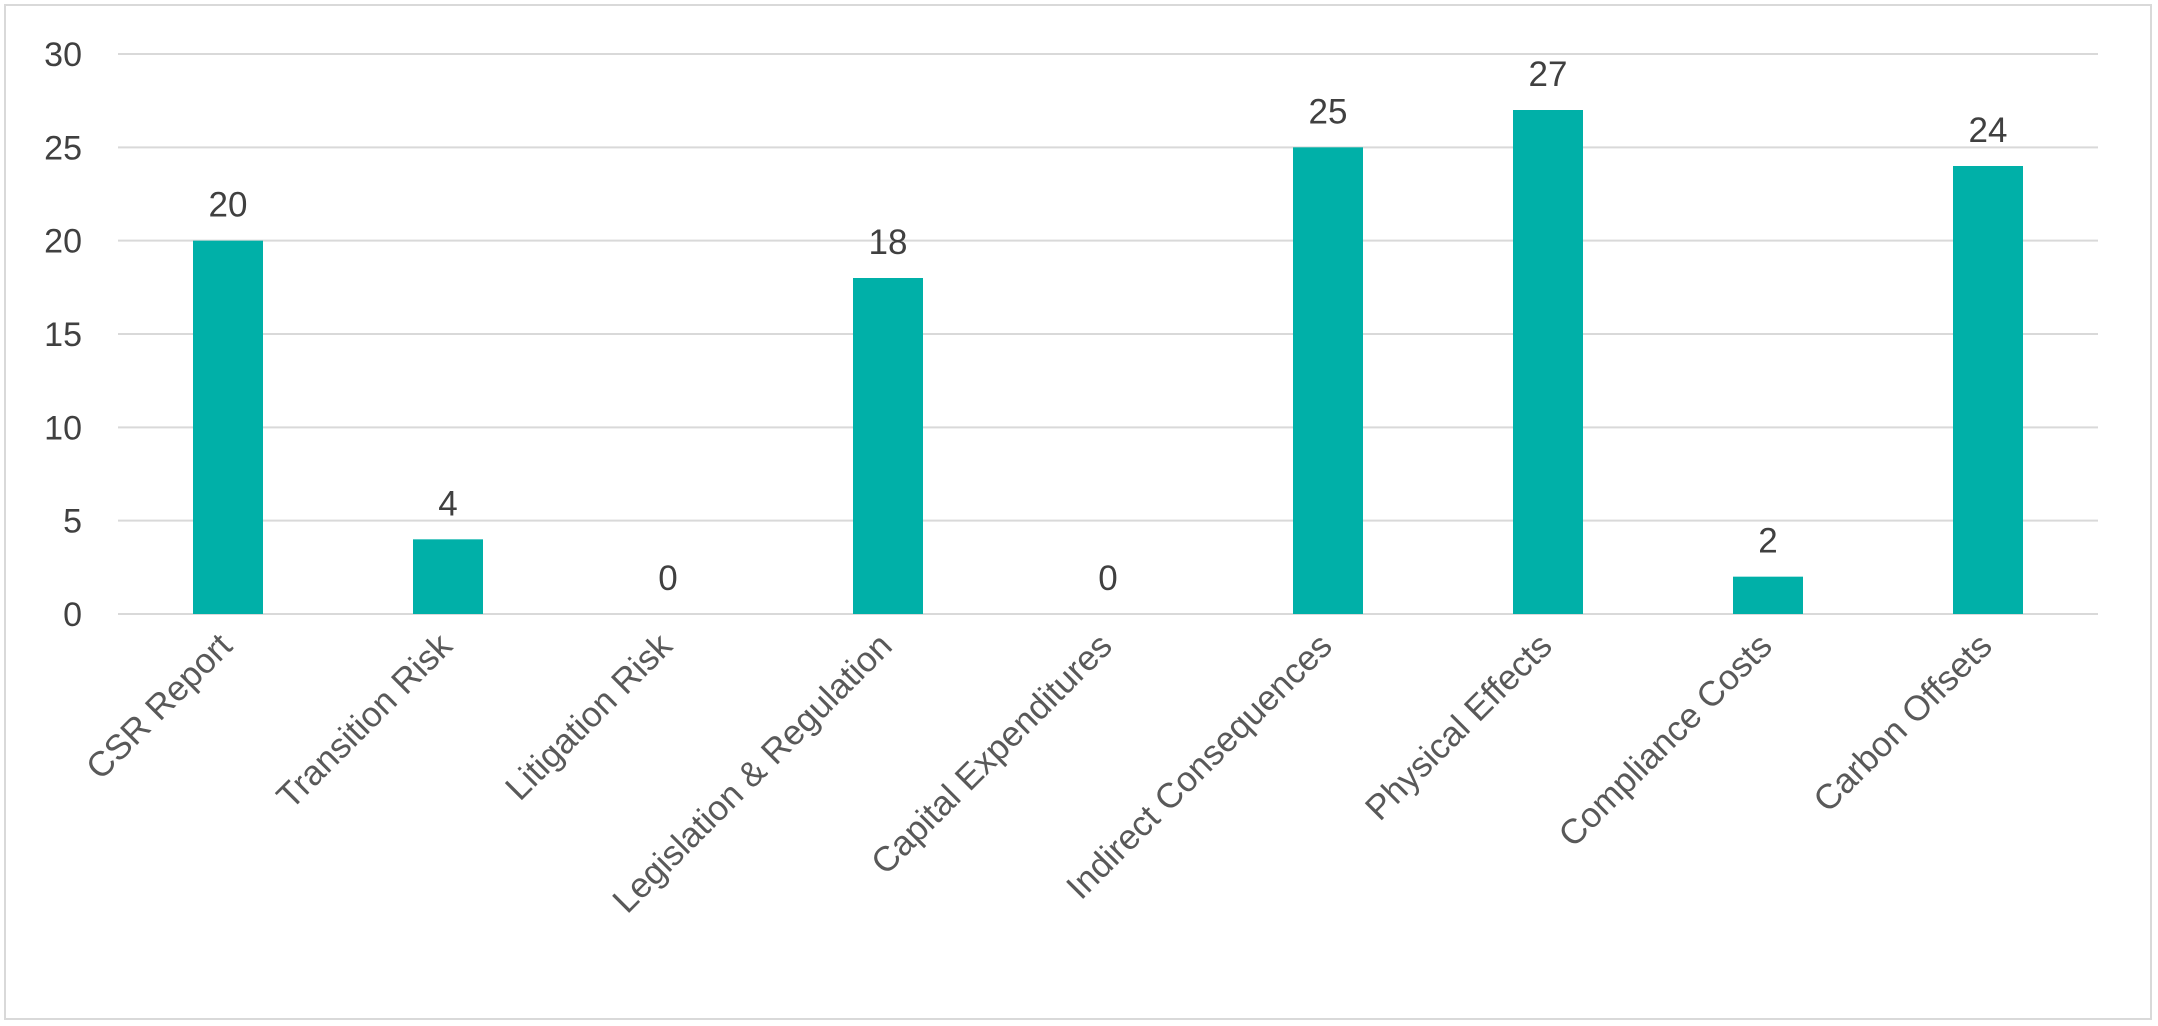 The width and height of the screenshot is (2158, 1026). Describe the element at coordinates (72, 522) in the screenshot. I see `y-tick-label: 5` at that location.